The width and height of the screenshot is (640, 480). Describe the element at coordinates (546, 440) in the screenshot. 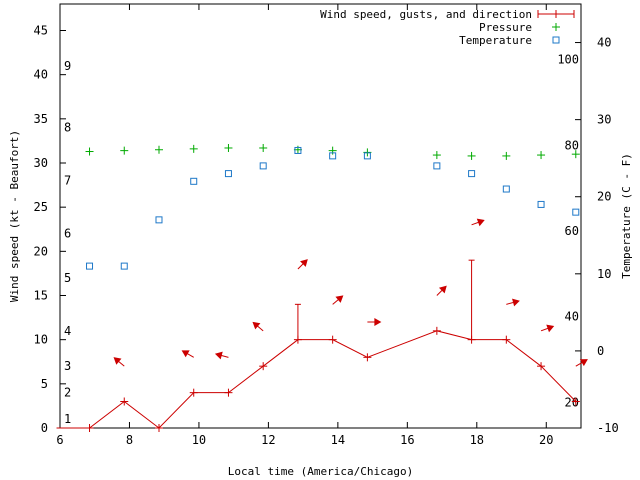

I see `x-tick-label: 20` at that location.